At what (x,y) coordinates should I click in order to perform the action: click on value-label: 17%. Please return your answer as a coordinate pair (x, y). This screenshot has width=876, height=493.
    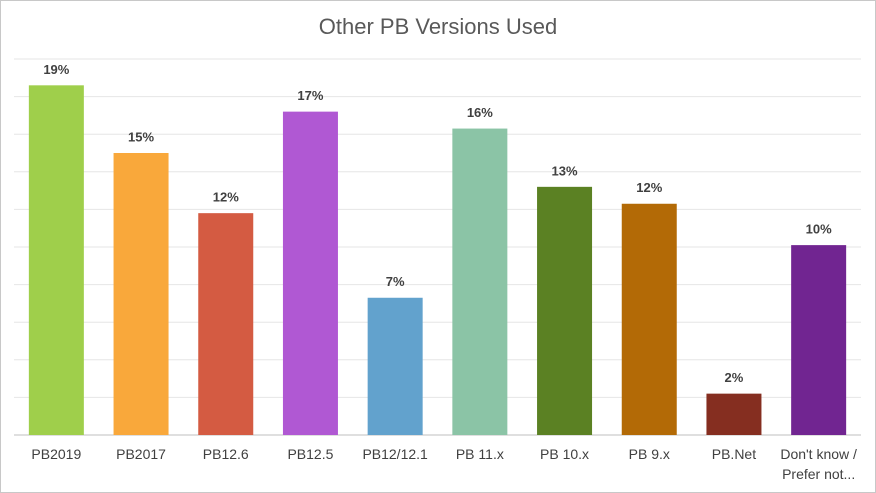
    Looking at the image, I should click on (310, 95).